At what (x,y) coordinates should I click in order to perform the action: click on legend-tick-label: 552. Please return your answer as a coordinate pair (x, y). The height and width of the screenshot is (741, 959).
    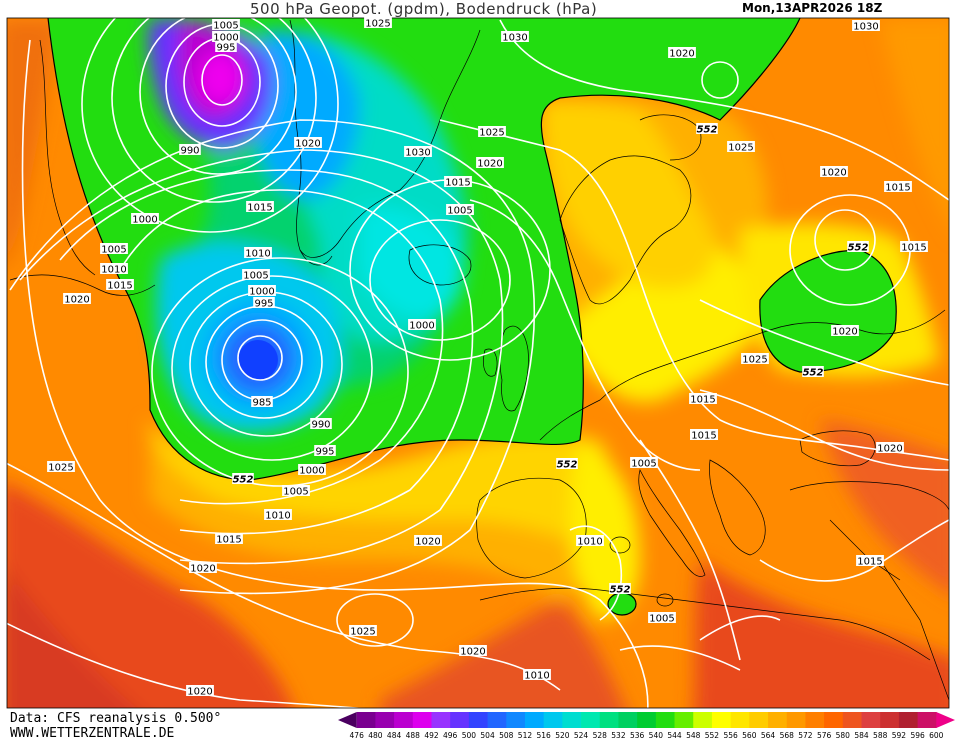
    Looking at the image, I should click on (712, 735).